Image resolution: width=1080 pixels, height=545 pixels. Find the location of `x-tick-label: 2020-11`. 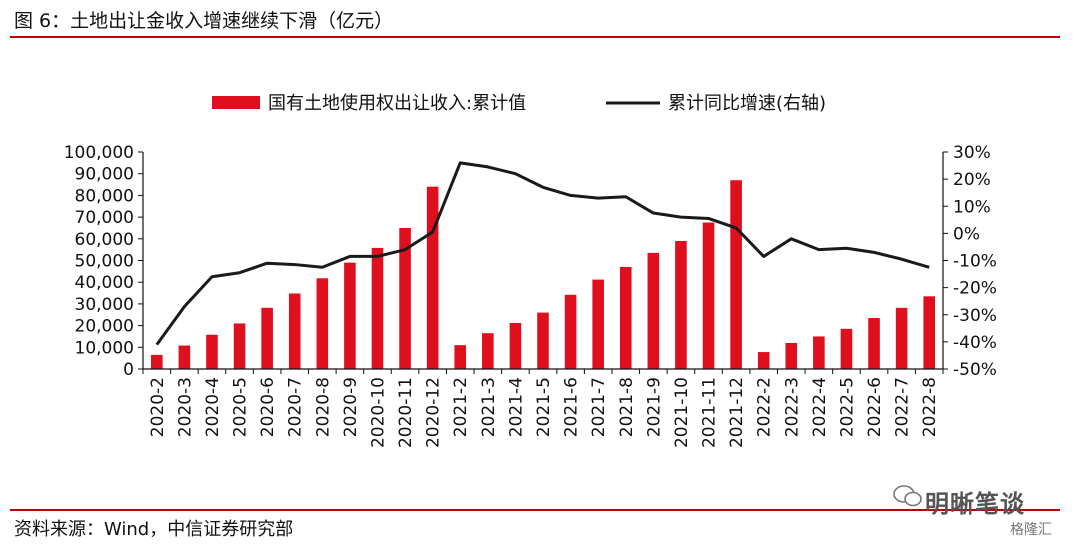

x-tick-label: 2020-11 is located at coordinates (406, 412).